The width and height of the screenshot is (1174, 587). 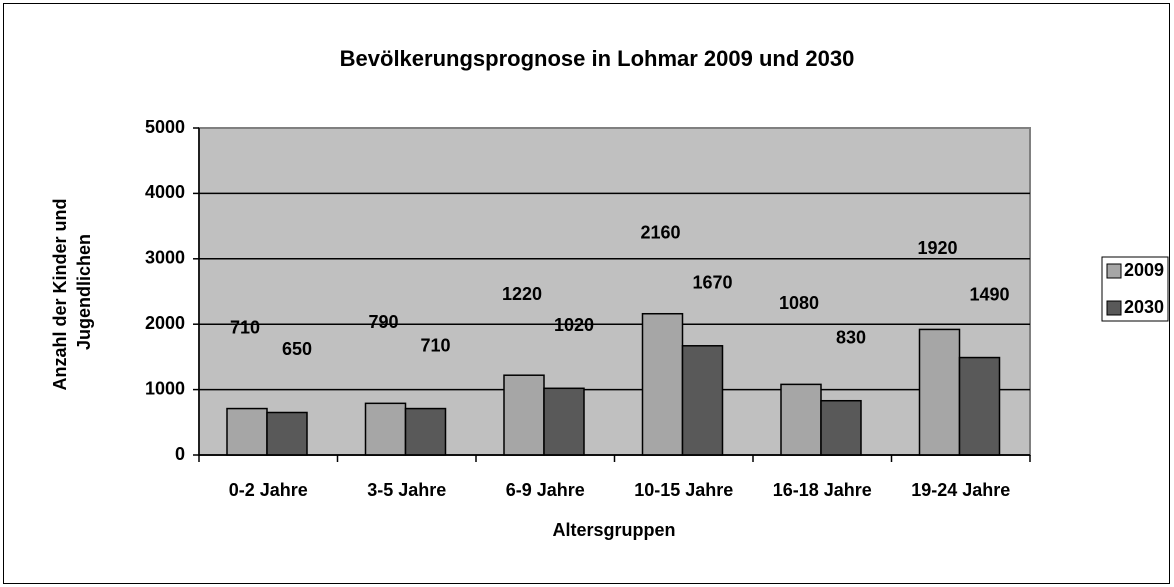 What do you see at coordinates (1144, 270) in the screenshot?
I see `legend-label: 2009` at bounding box center [1144, 270].